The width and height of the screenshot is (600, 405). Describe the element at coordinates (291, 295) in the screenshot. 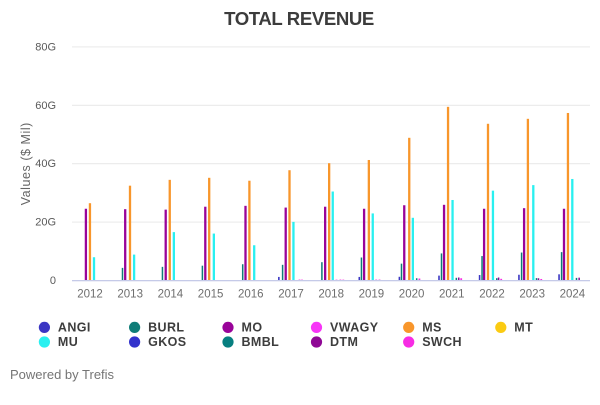

I see `svg-text: 2017` at that location.